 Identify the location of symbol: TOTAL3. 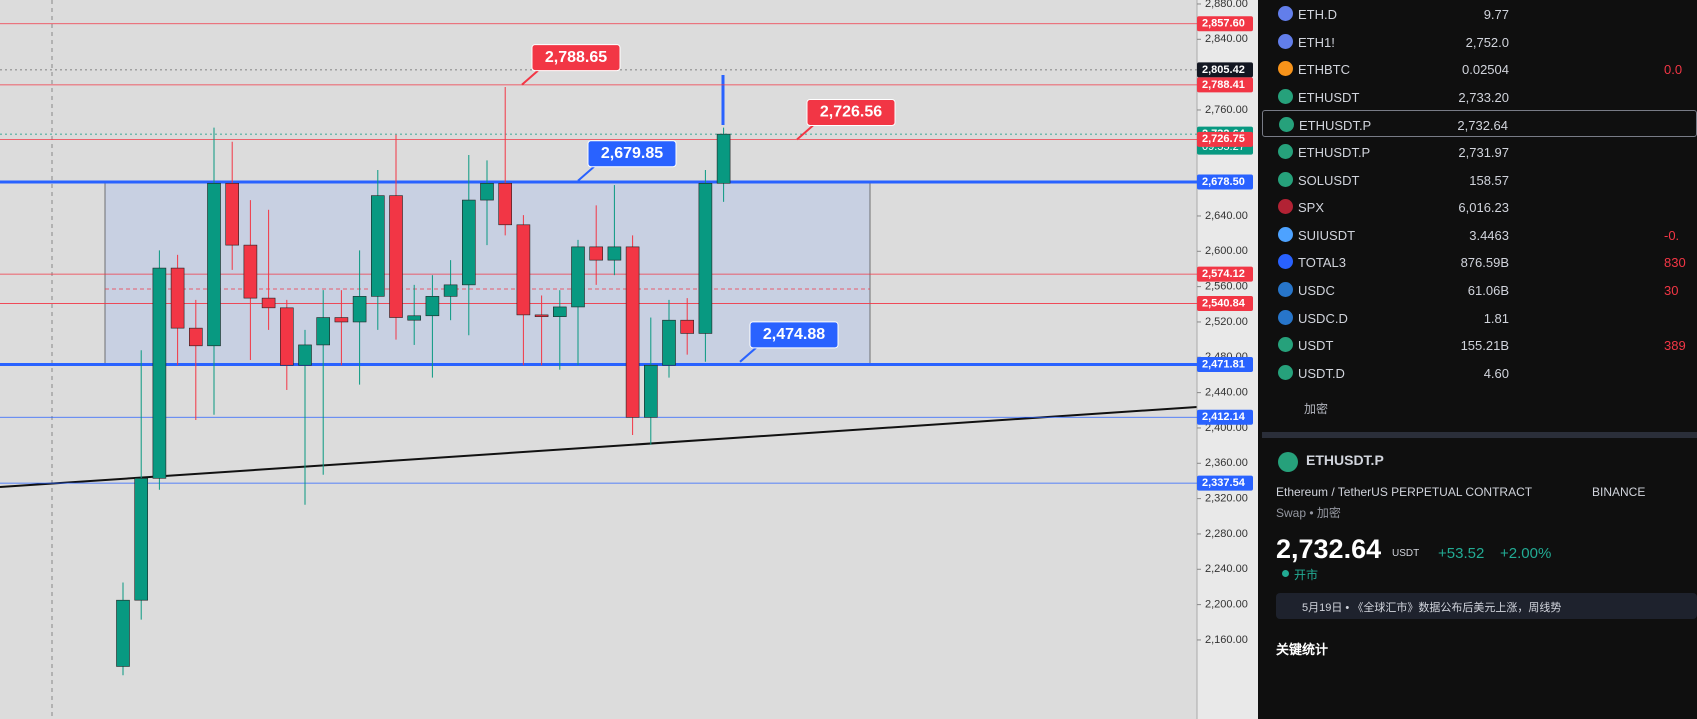
(1322, 263).